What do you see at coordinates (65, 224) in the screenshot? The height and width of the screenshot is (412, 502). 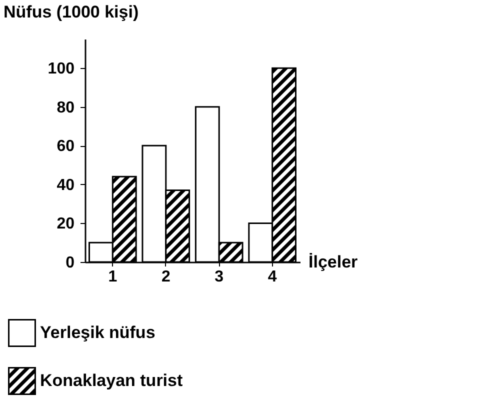 I see `y-tick-label: 20` at bounding box center [65, 224].